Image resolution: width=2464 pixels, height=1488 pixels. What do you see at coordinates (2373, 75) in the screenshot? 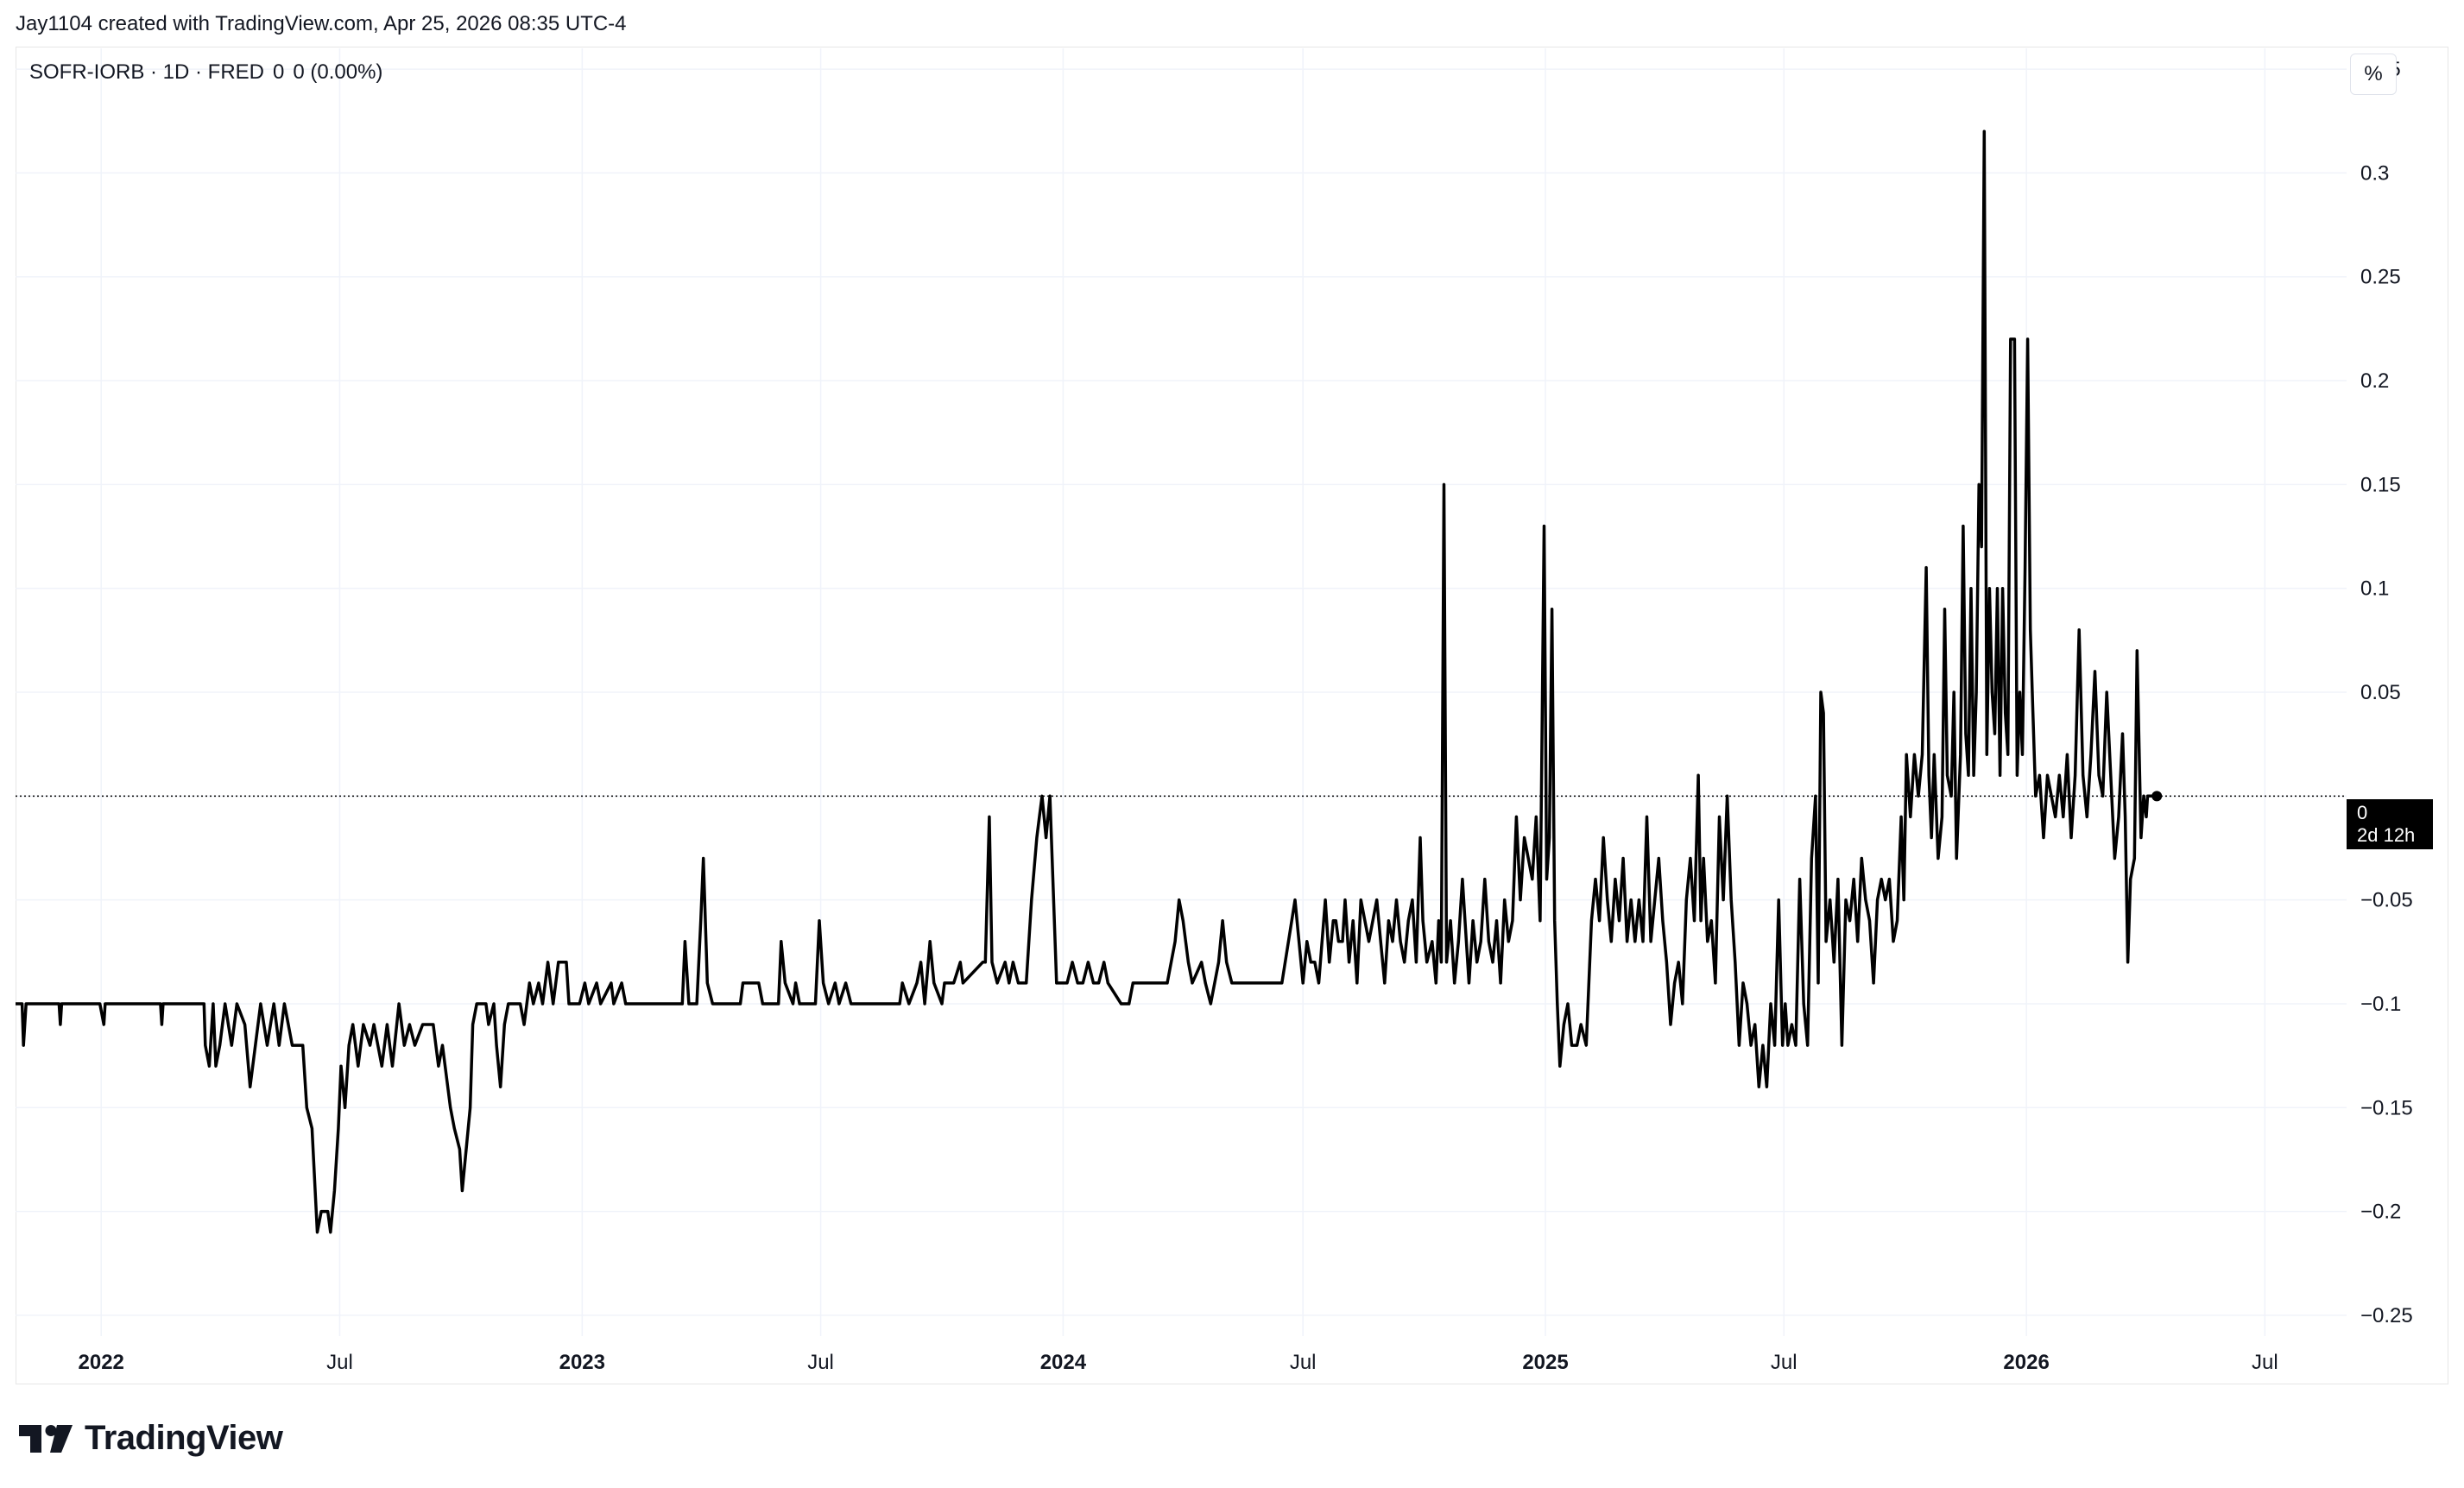
I see `price-scale-unit-button: %` at bounding box center [2373, 75].